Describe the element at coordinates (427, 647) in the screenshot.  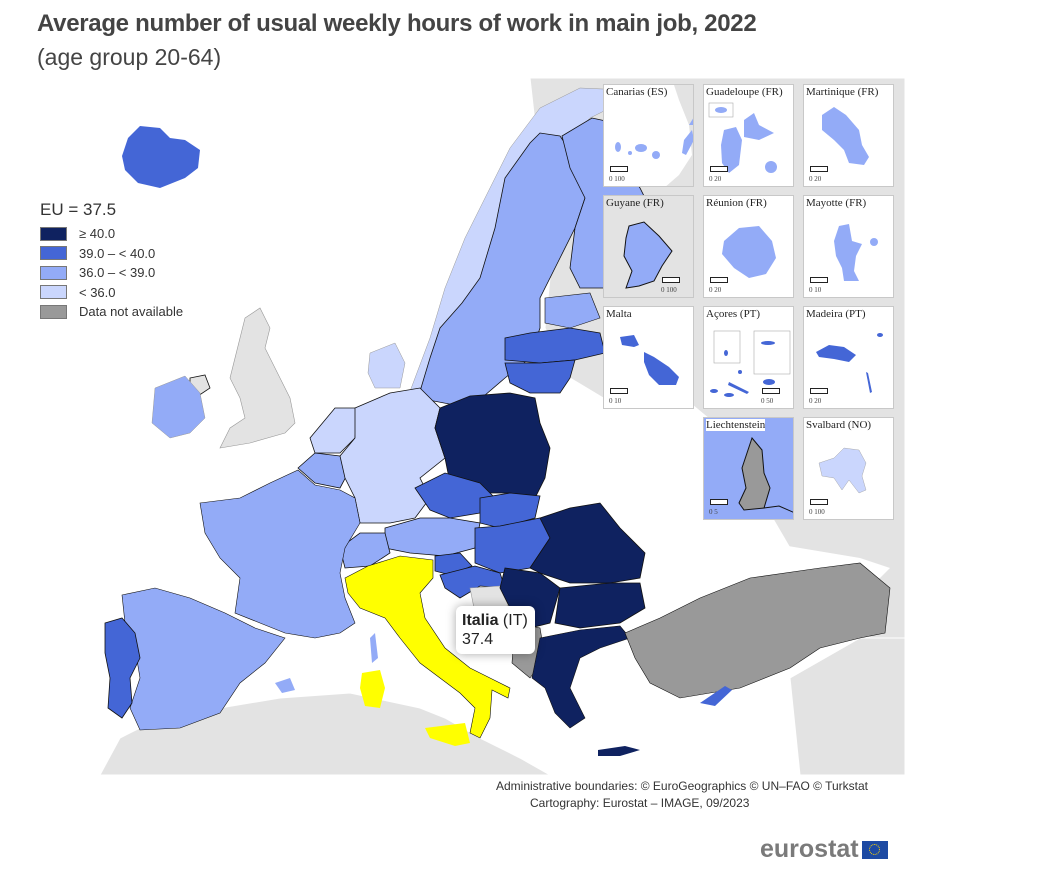
I see `country-italy` at that location.